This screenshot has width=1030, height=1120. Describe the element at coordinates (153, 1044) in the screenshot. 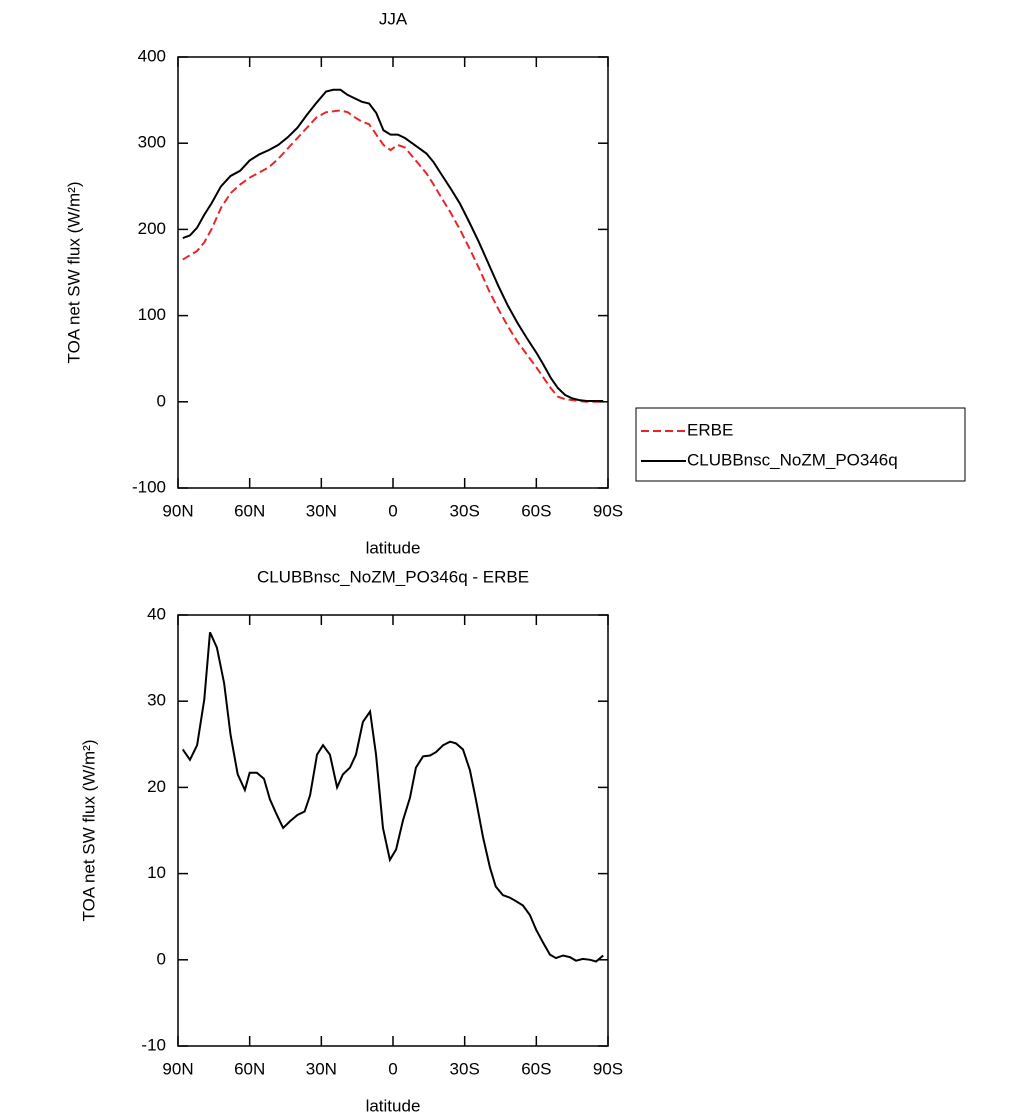

I see `y-tick-label: -10` at that location.